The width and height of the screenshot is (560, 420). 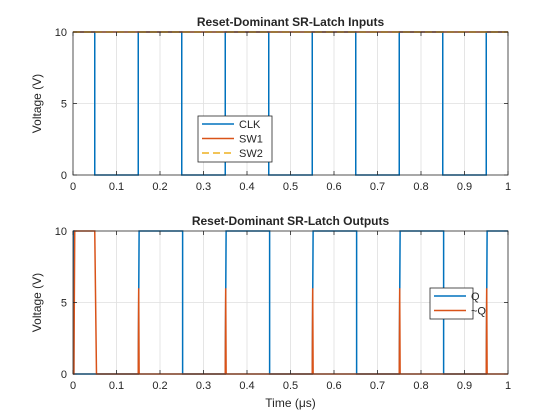 What do you see at coordinates (451, 303) in the screenshot?
I see `outputs-legend-box` at bounding box center [451, 303].